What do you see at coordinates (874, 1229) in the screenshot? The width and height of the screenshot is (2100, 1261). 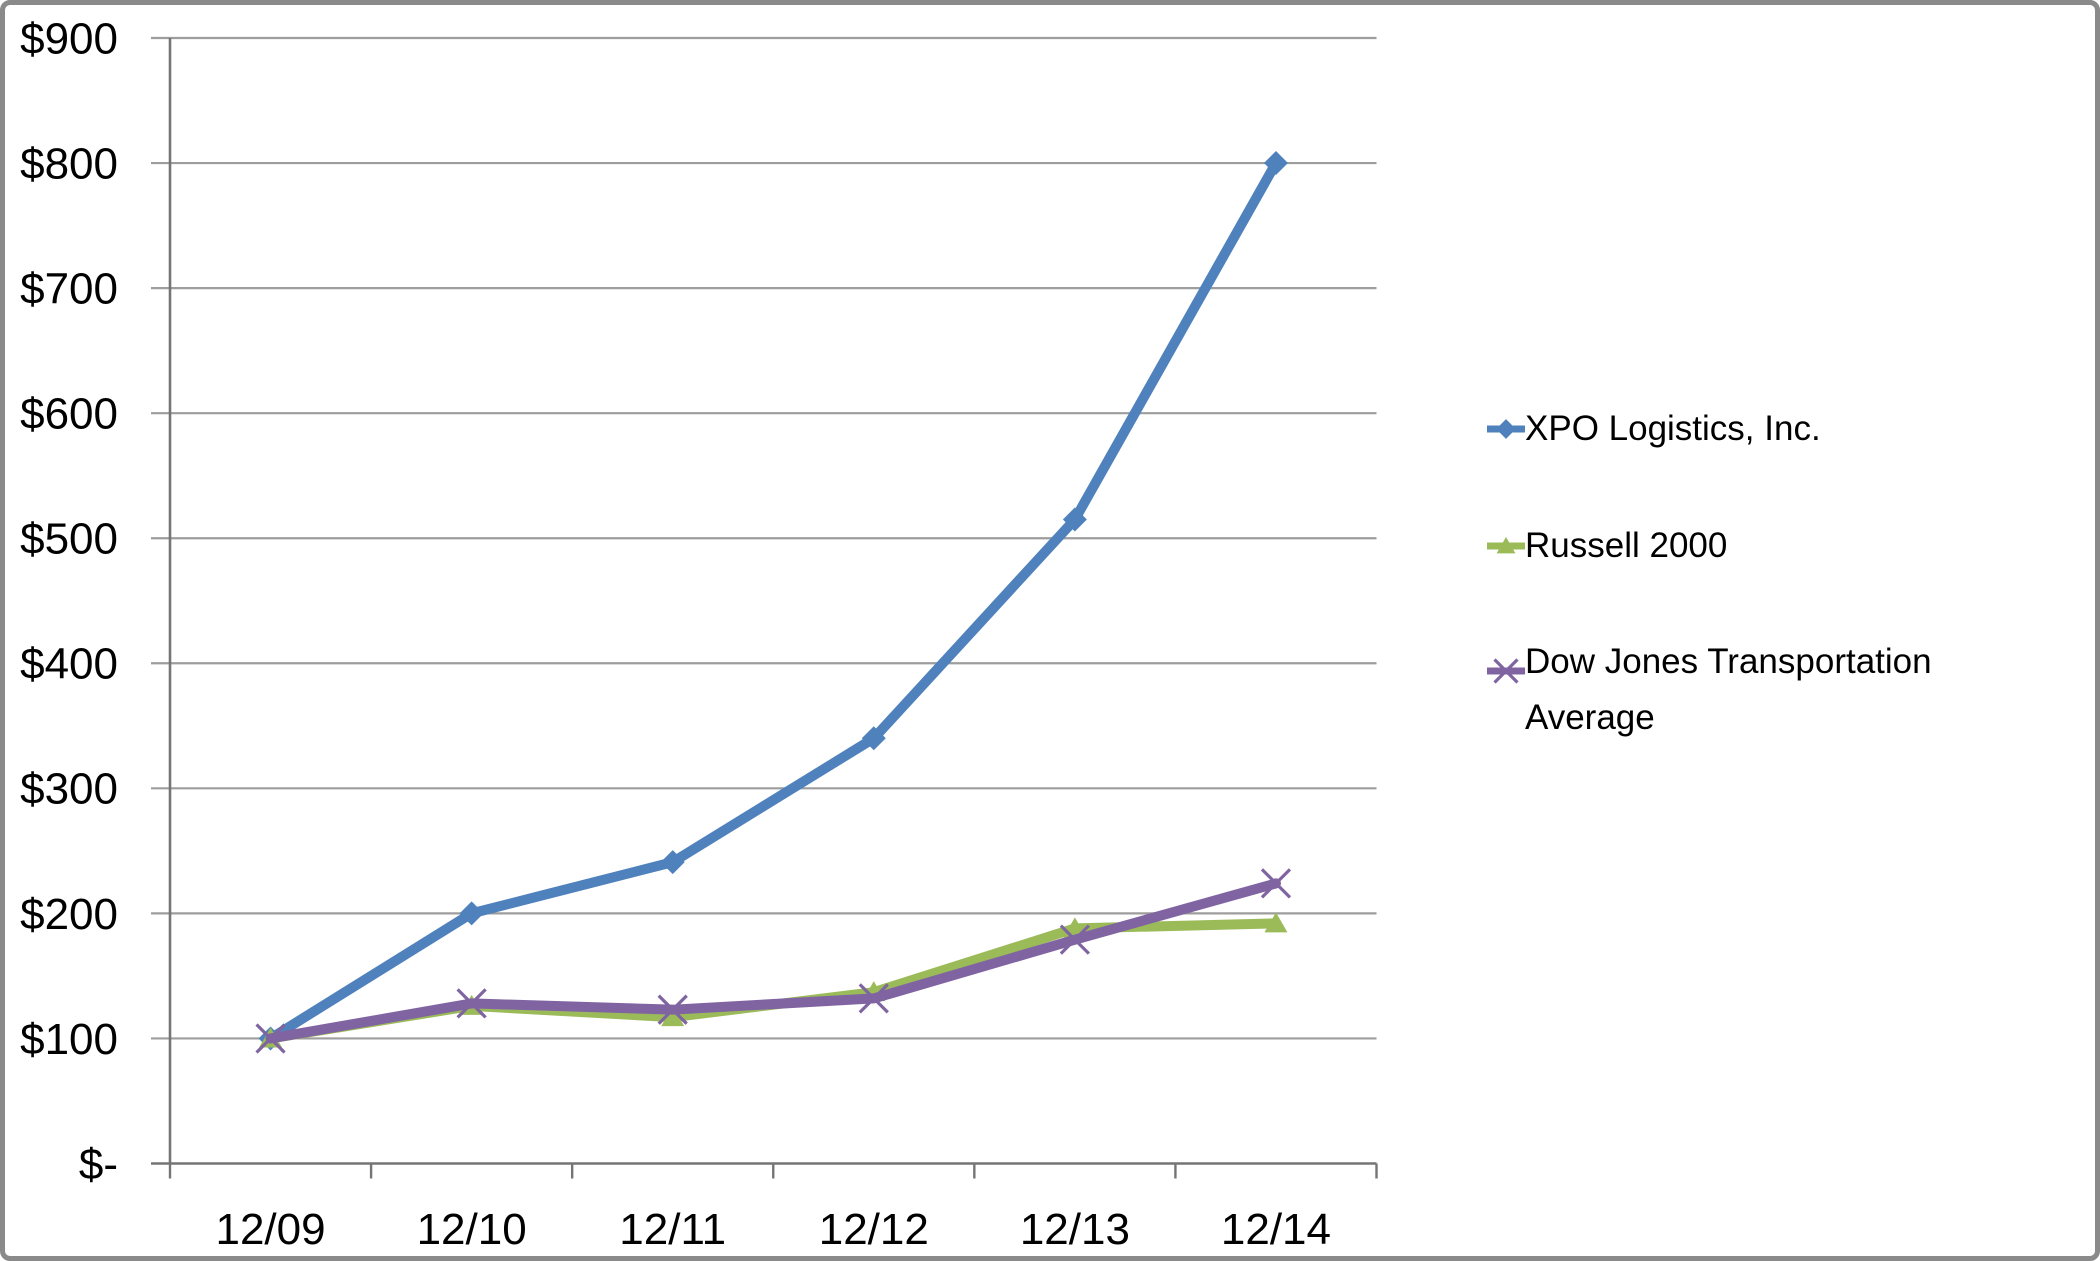 I see `svg-text: 12/12` at bounding box center [874, 1229].